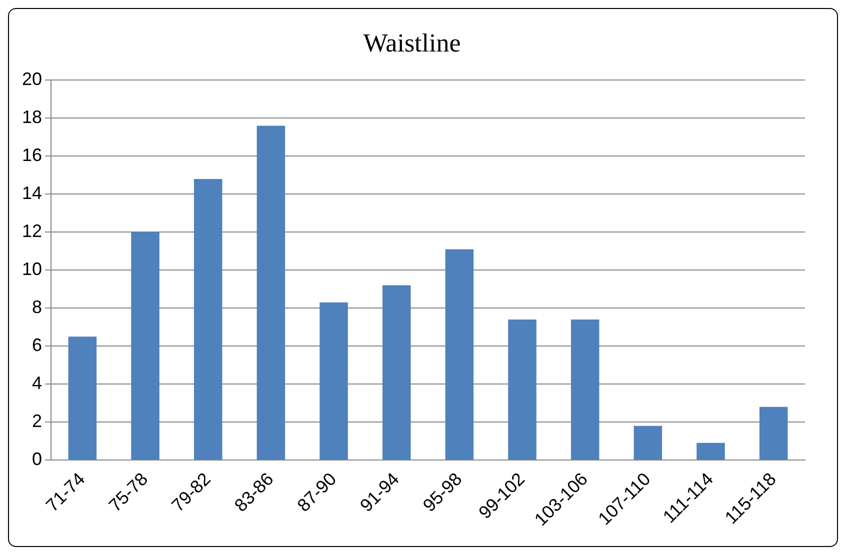  Describe the element at coordinates (37, 345) in the screenshot. I see `y-tick-label: 6` at that location.